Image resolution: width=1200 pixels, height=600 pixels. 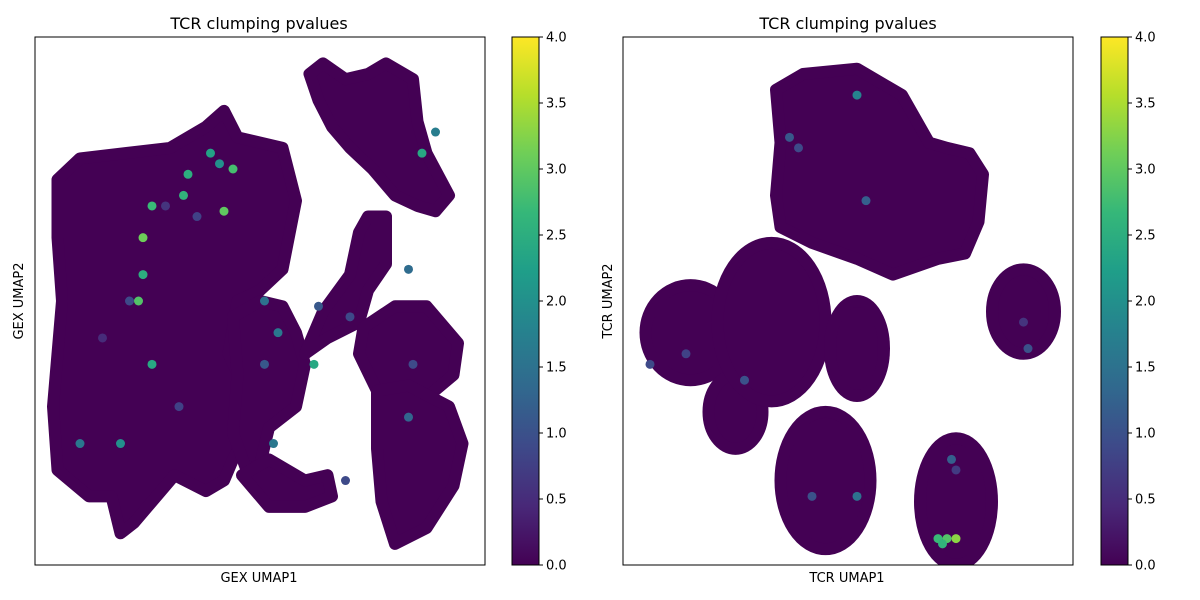 I want to click on left-colorbar: 0.0 0.5 1.0 1.5 2.0 2.5 3.0 3.5 4.0, so click(x=539, y=302).